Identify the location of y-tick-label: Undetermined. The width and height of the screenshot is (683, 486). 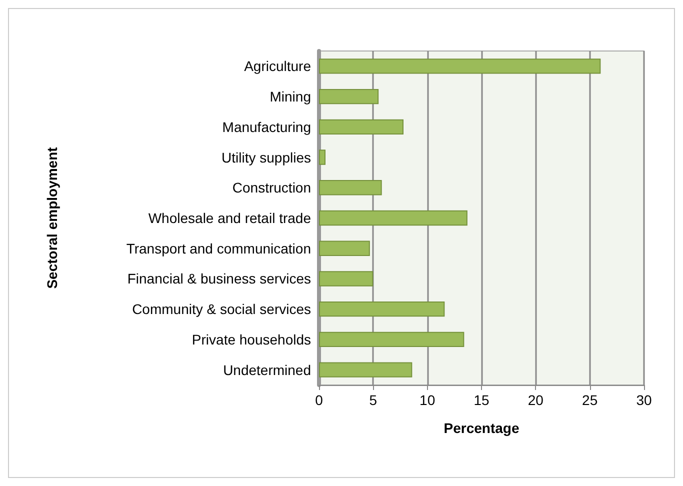
(267, 370).